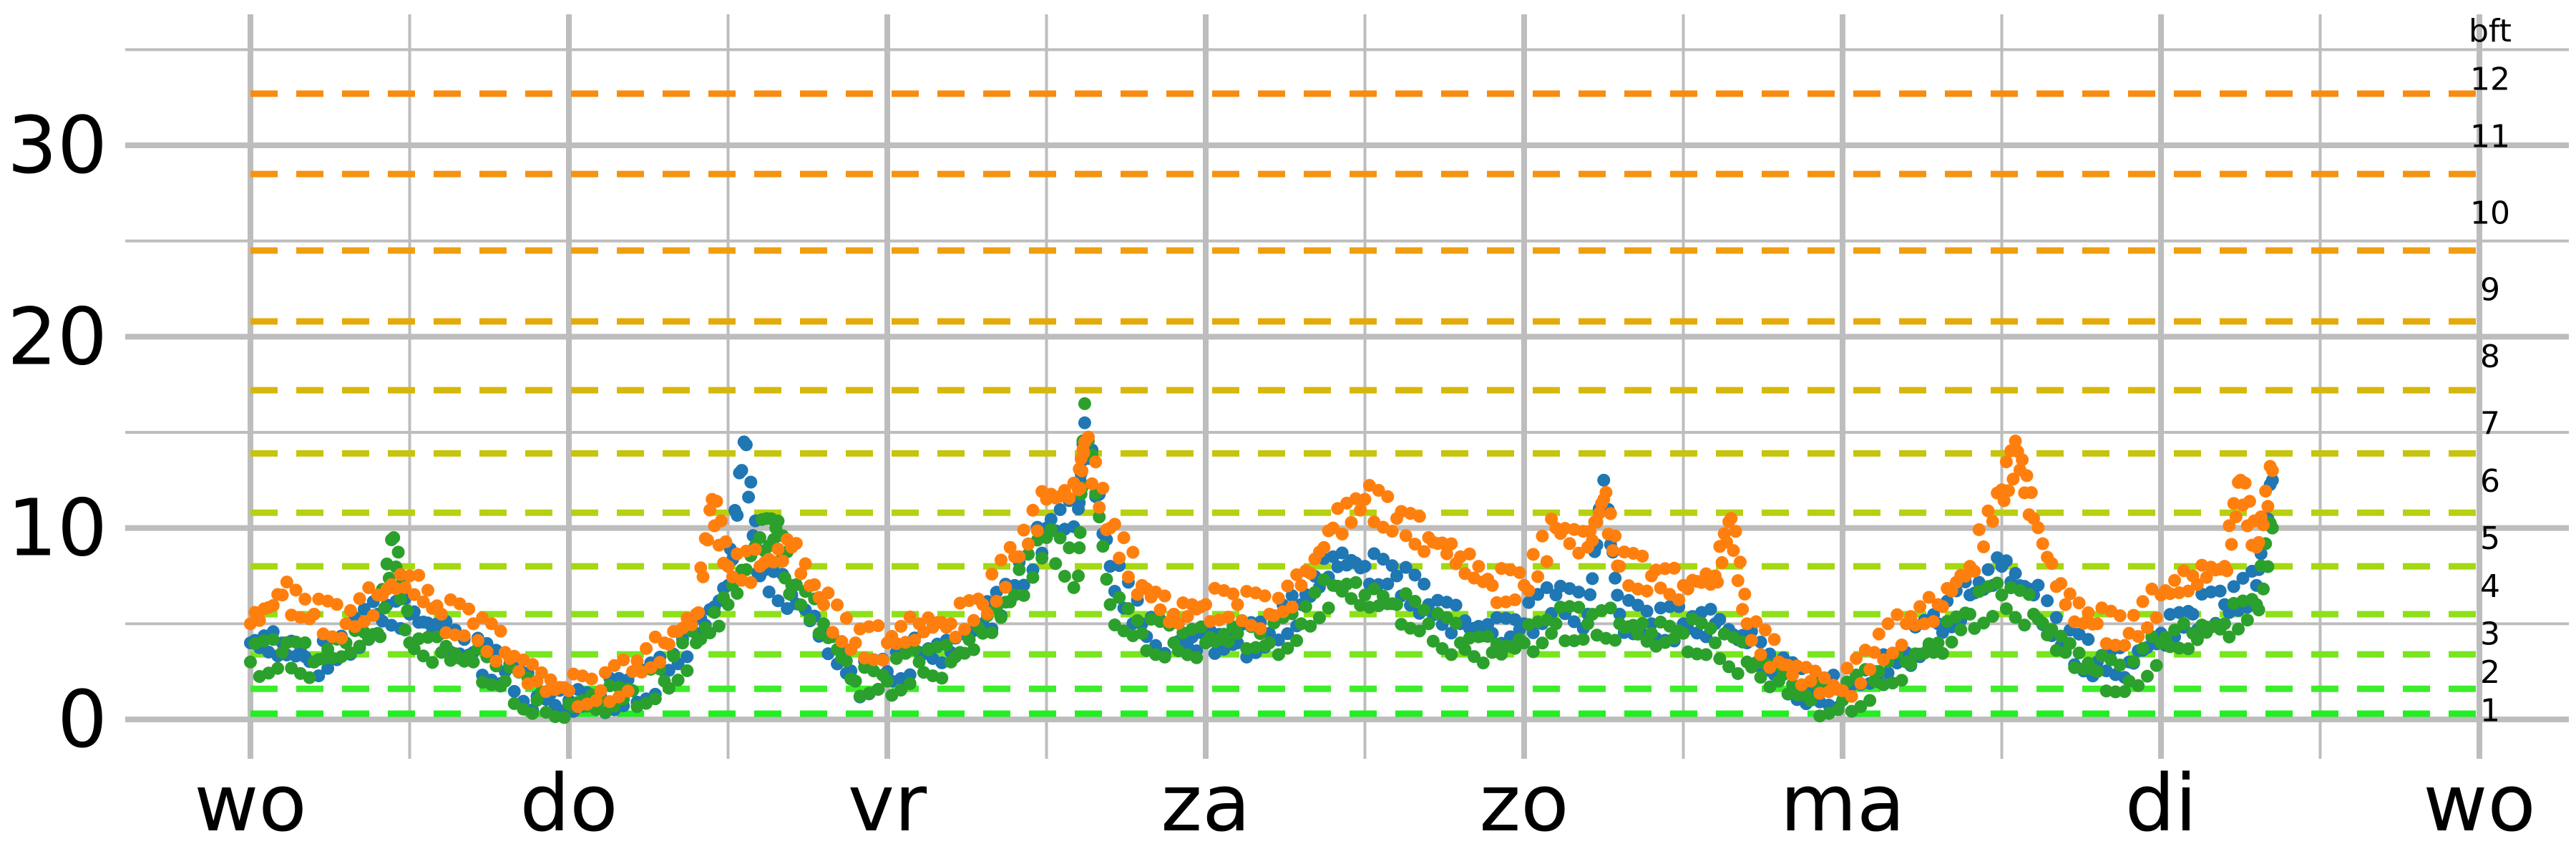 Image resolution: width=2576 pixels, height=859 pixels. What do you see at coordinates (2490, 357) in the screenshot?
I see `beaufort-label: 8` at bounding box center [2490, 357].